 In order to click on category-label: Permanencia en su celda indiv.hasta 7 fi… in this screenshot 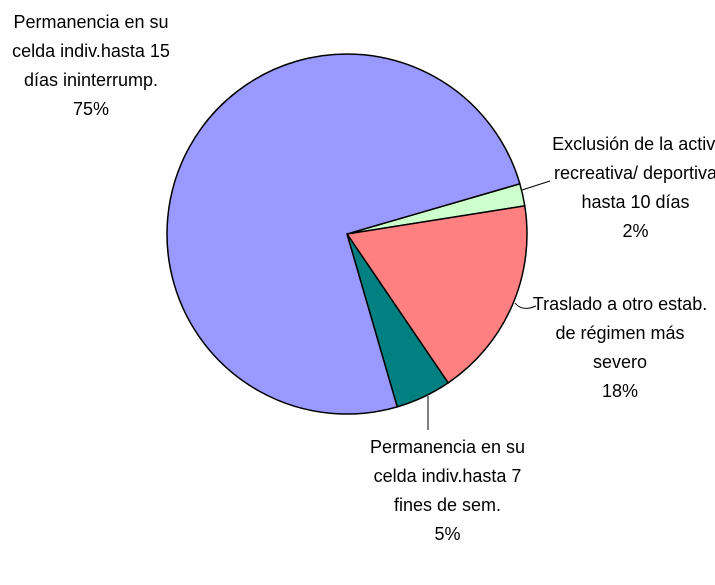, I will do `click(447, 476)`.